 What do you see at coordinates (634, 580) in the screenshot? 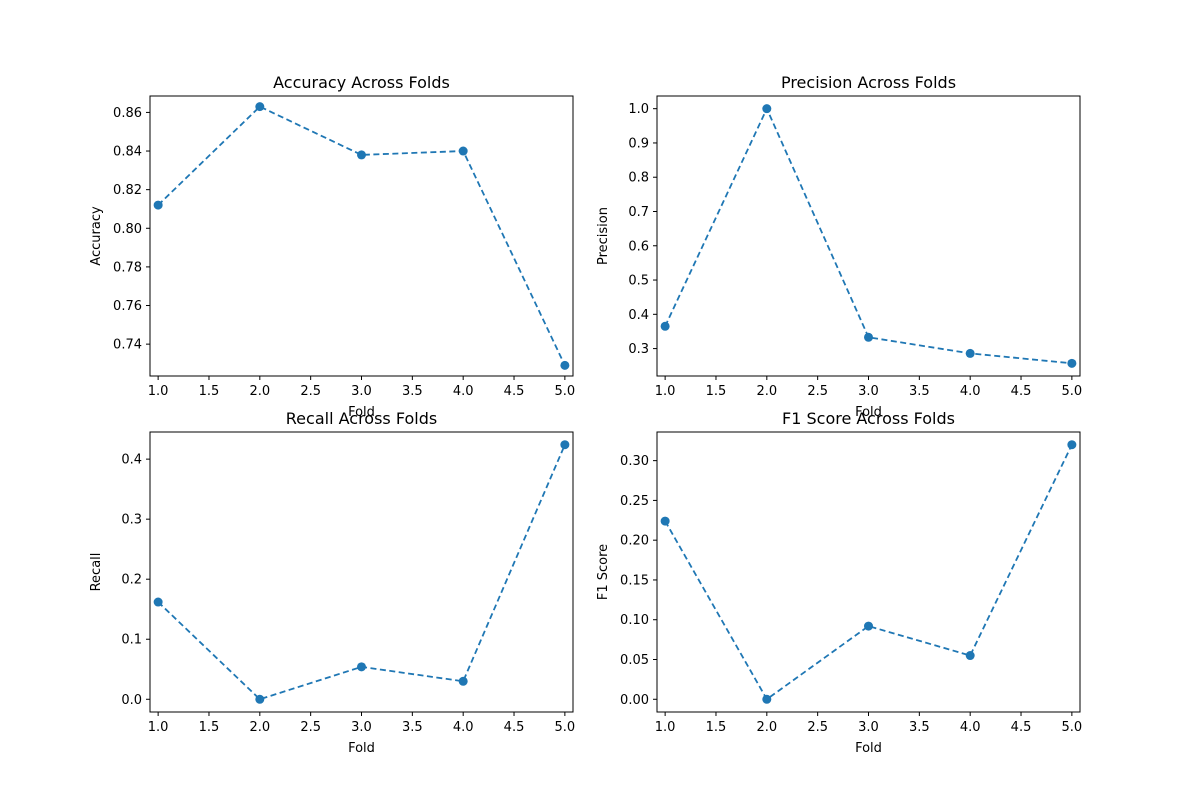
I see `y-tick-label: 0.15` at bounding box center [634, 580].